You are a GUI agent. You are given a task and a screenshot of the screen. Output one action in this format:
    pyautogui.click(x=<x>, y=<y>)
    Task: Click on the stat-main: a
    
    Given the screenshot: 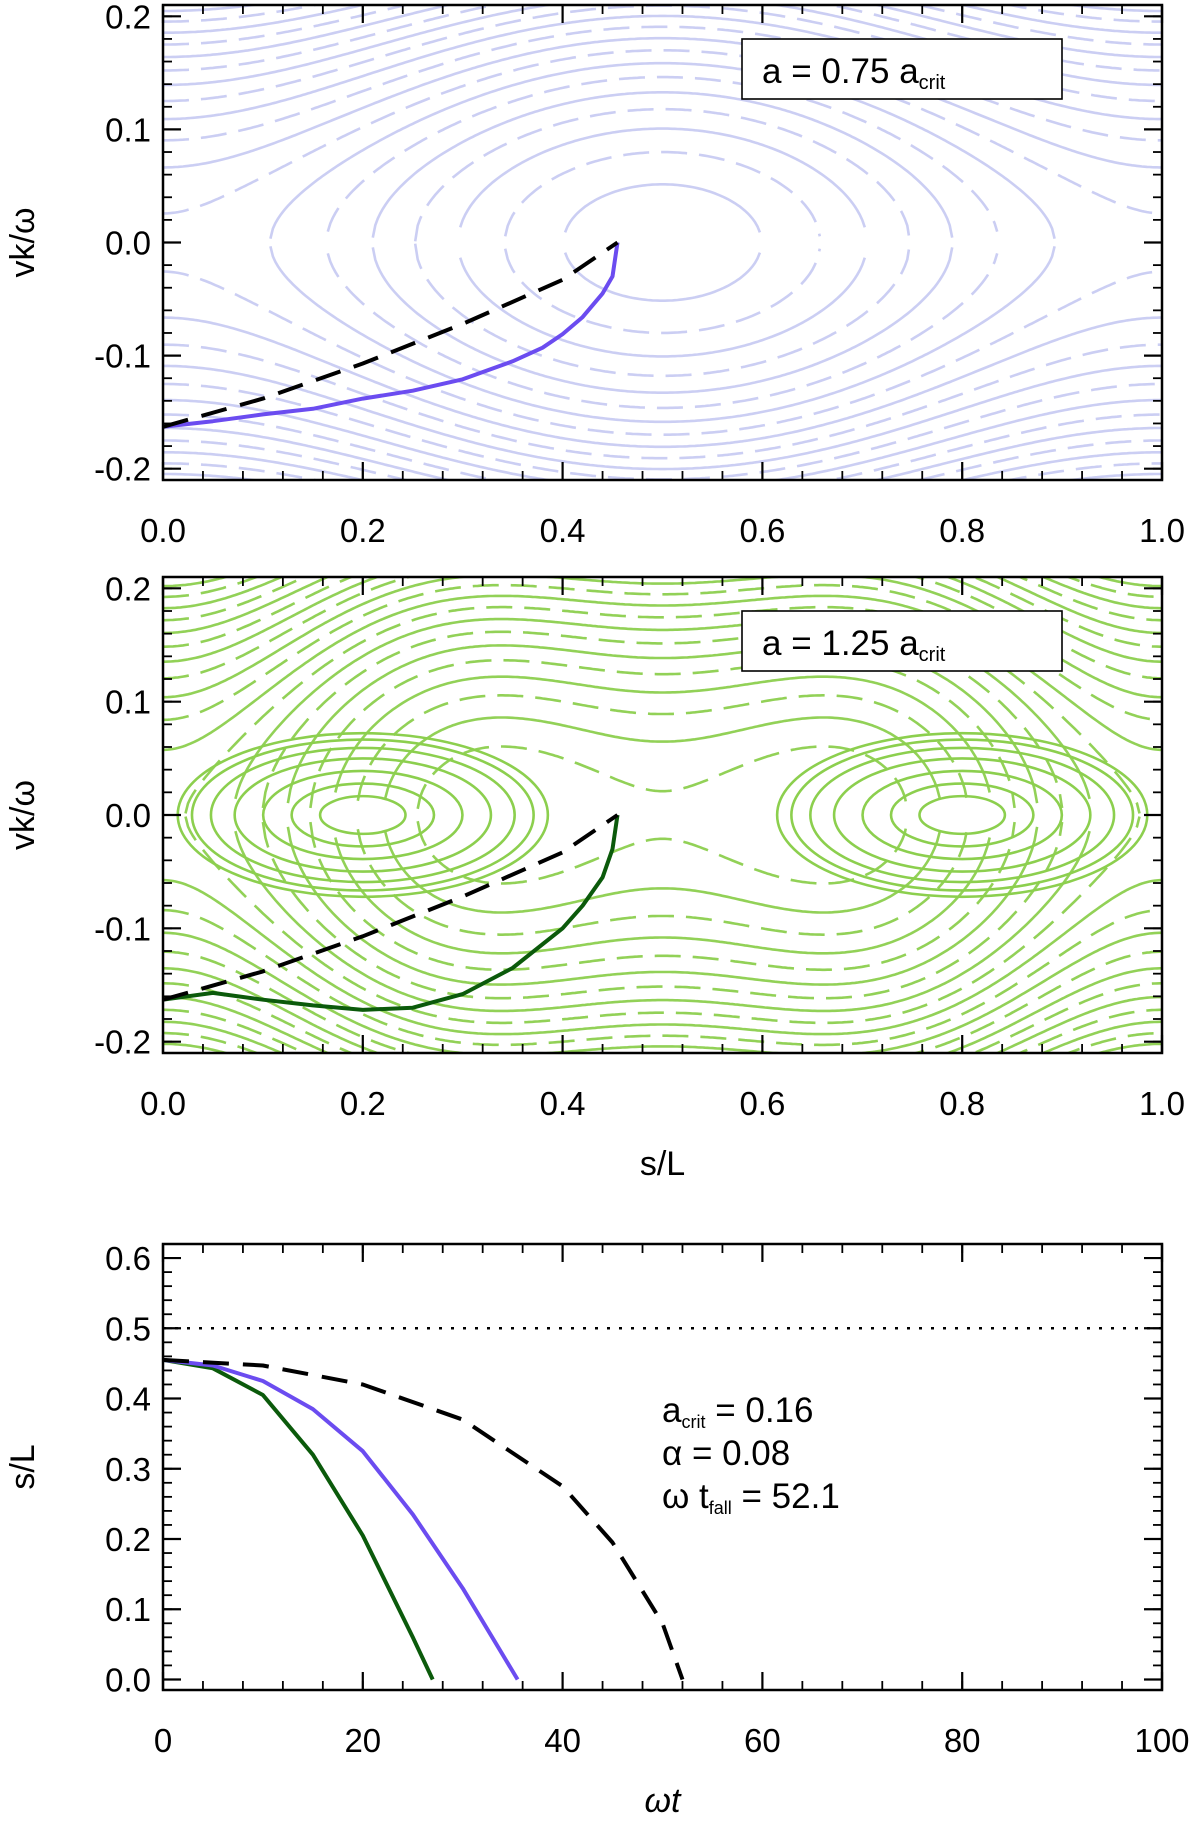 What is the action you would take?
    pyautogui.click(x=672, y=1410)
    